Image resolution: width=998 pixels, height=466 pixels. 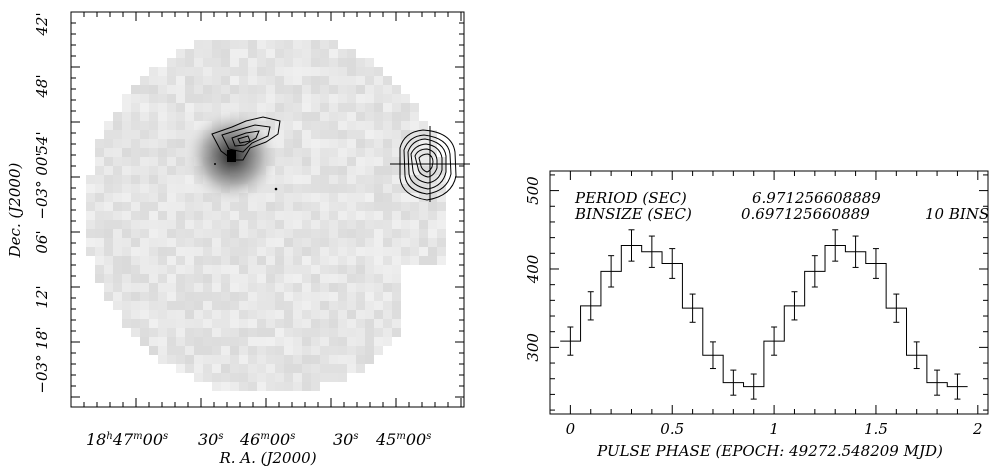 I want to click on dec-tick-label-4: −03° 00', so click(x=42, y=185).